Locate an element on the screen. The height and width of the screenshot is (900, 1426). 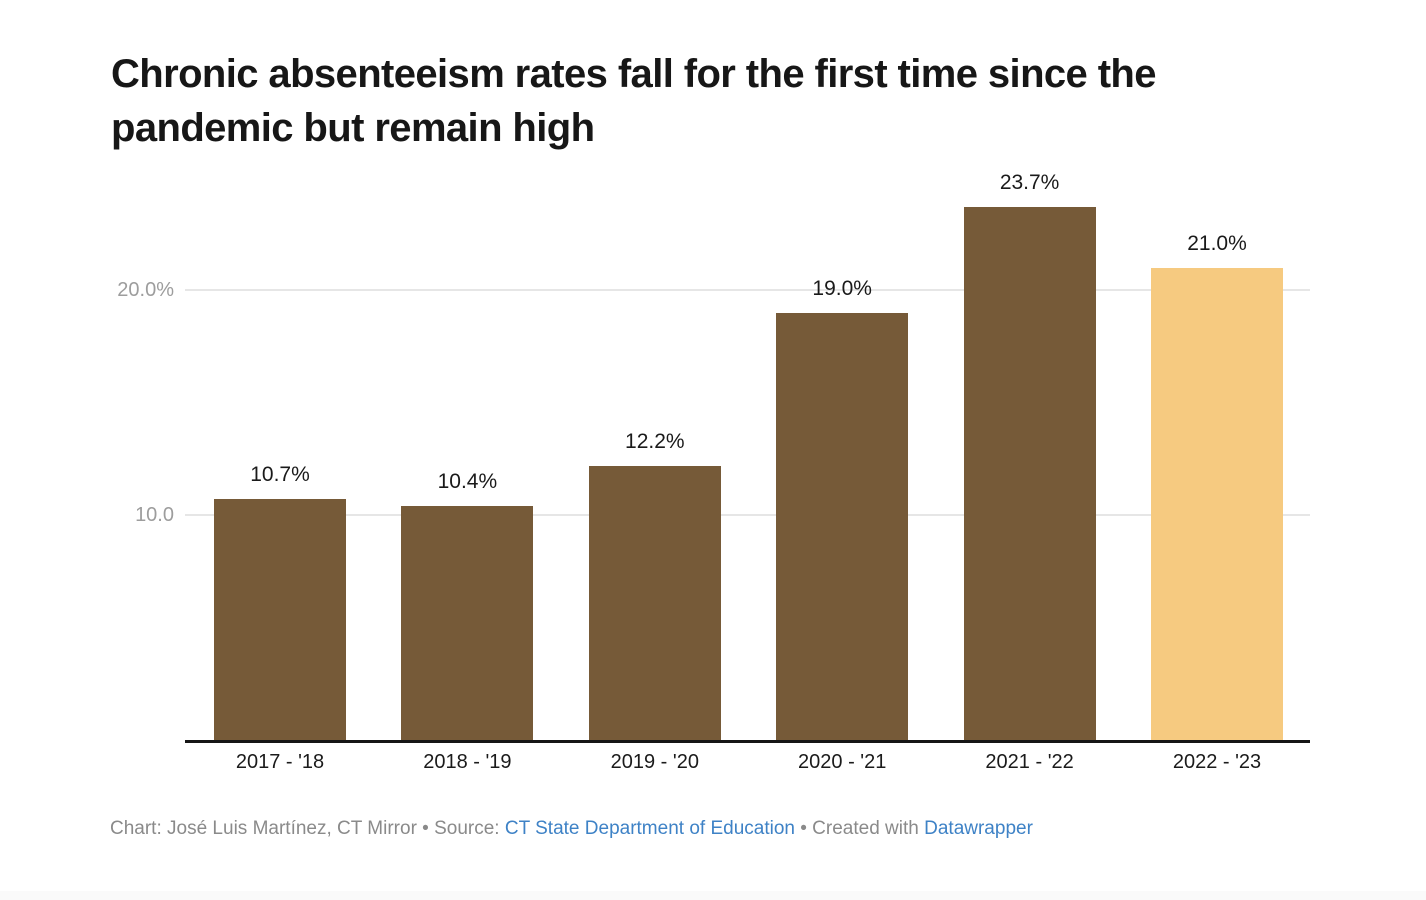
bottom-strip is located at coordinates (713, 895).